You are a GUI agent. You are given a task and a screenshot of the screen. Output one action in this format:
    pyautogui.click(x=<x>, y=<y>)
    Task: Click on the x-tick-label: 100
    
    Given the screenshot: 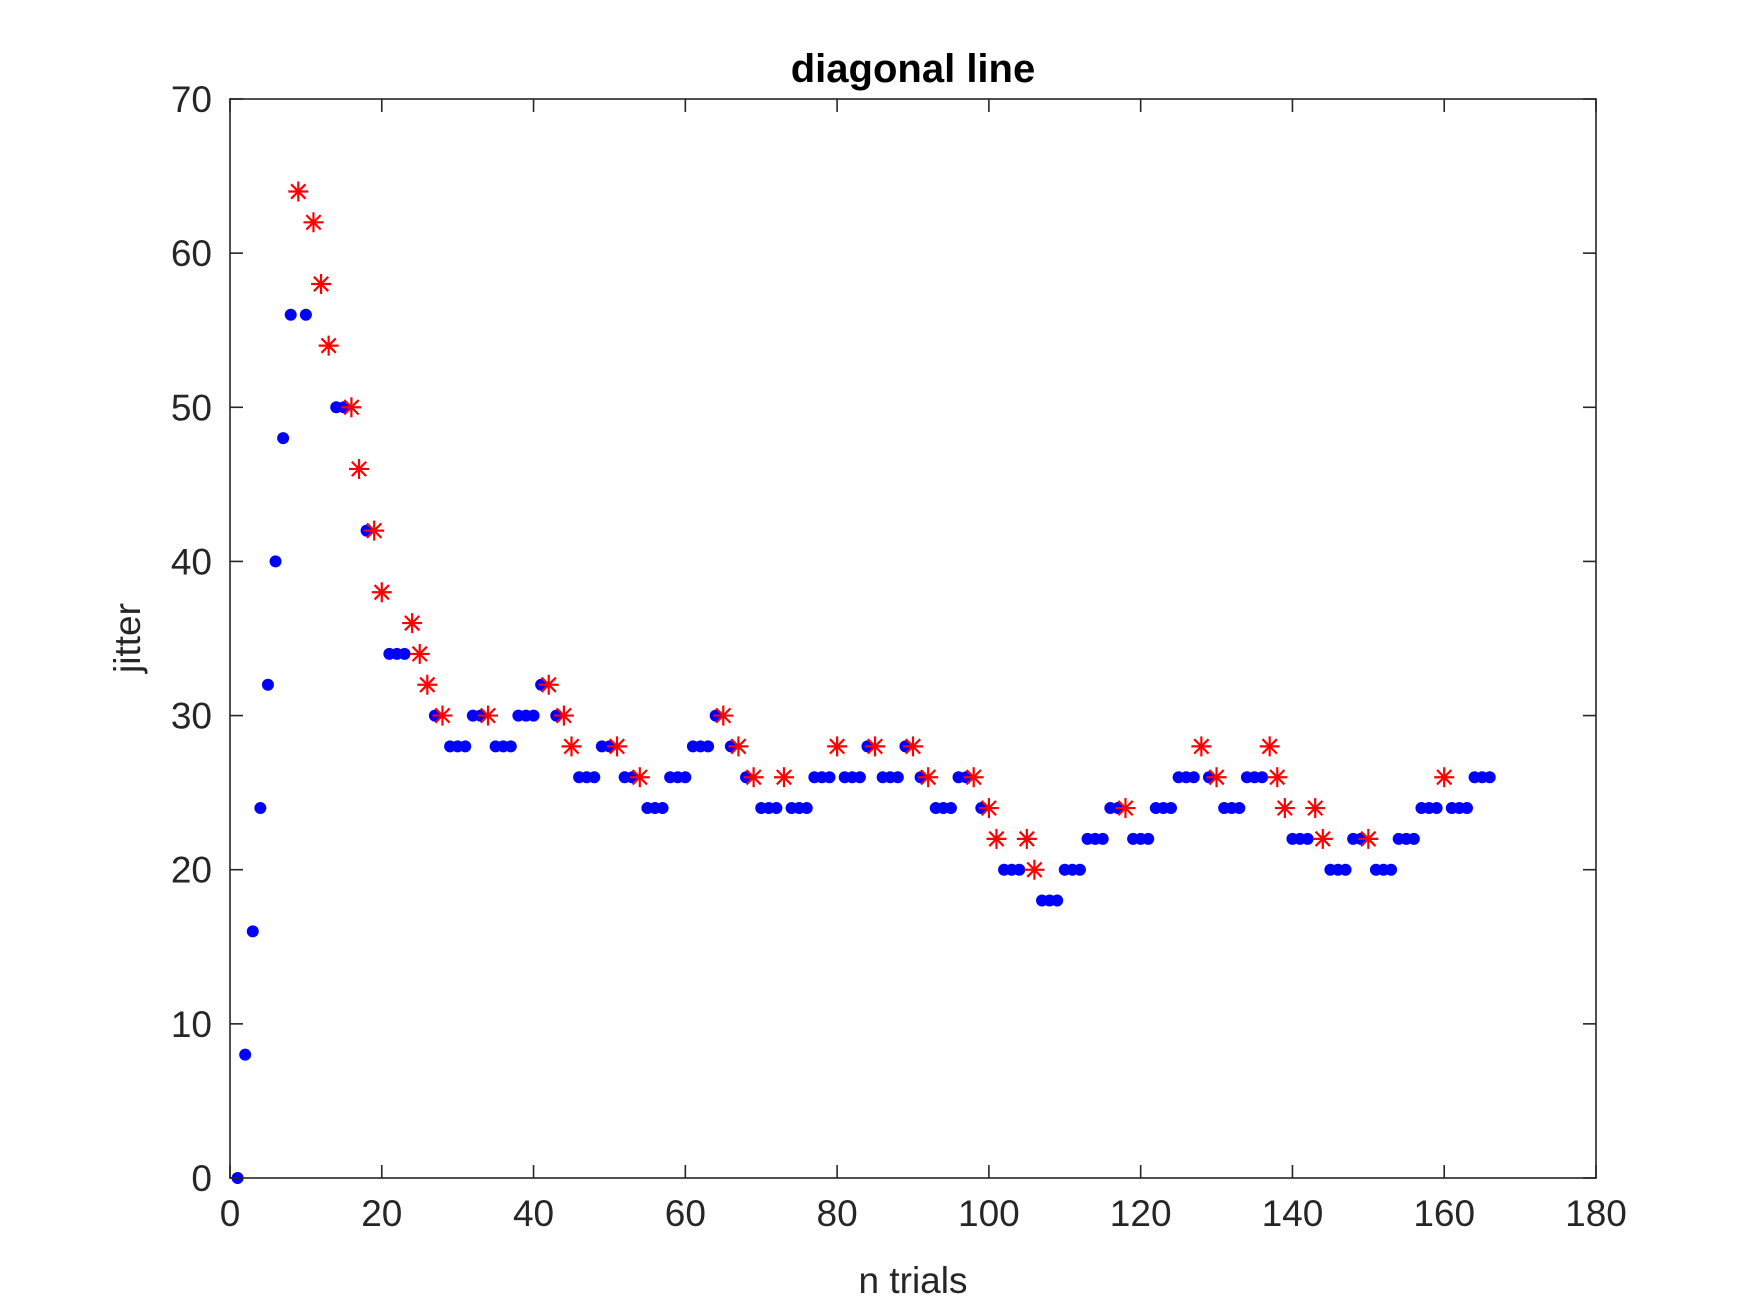 What is the action you would take?
    pyautogui.click(x=989, y=1213)
    